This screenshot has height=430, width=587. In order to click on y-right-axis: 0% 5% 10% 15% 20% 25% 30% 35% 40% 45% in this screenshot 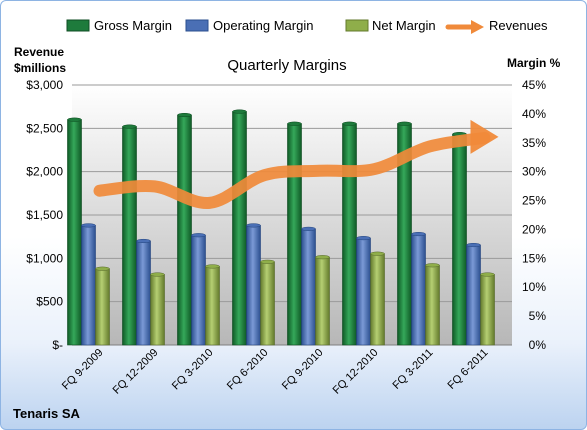, I will do `click(534, 215)`.